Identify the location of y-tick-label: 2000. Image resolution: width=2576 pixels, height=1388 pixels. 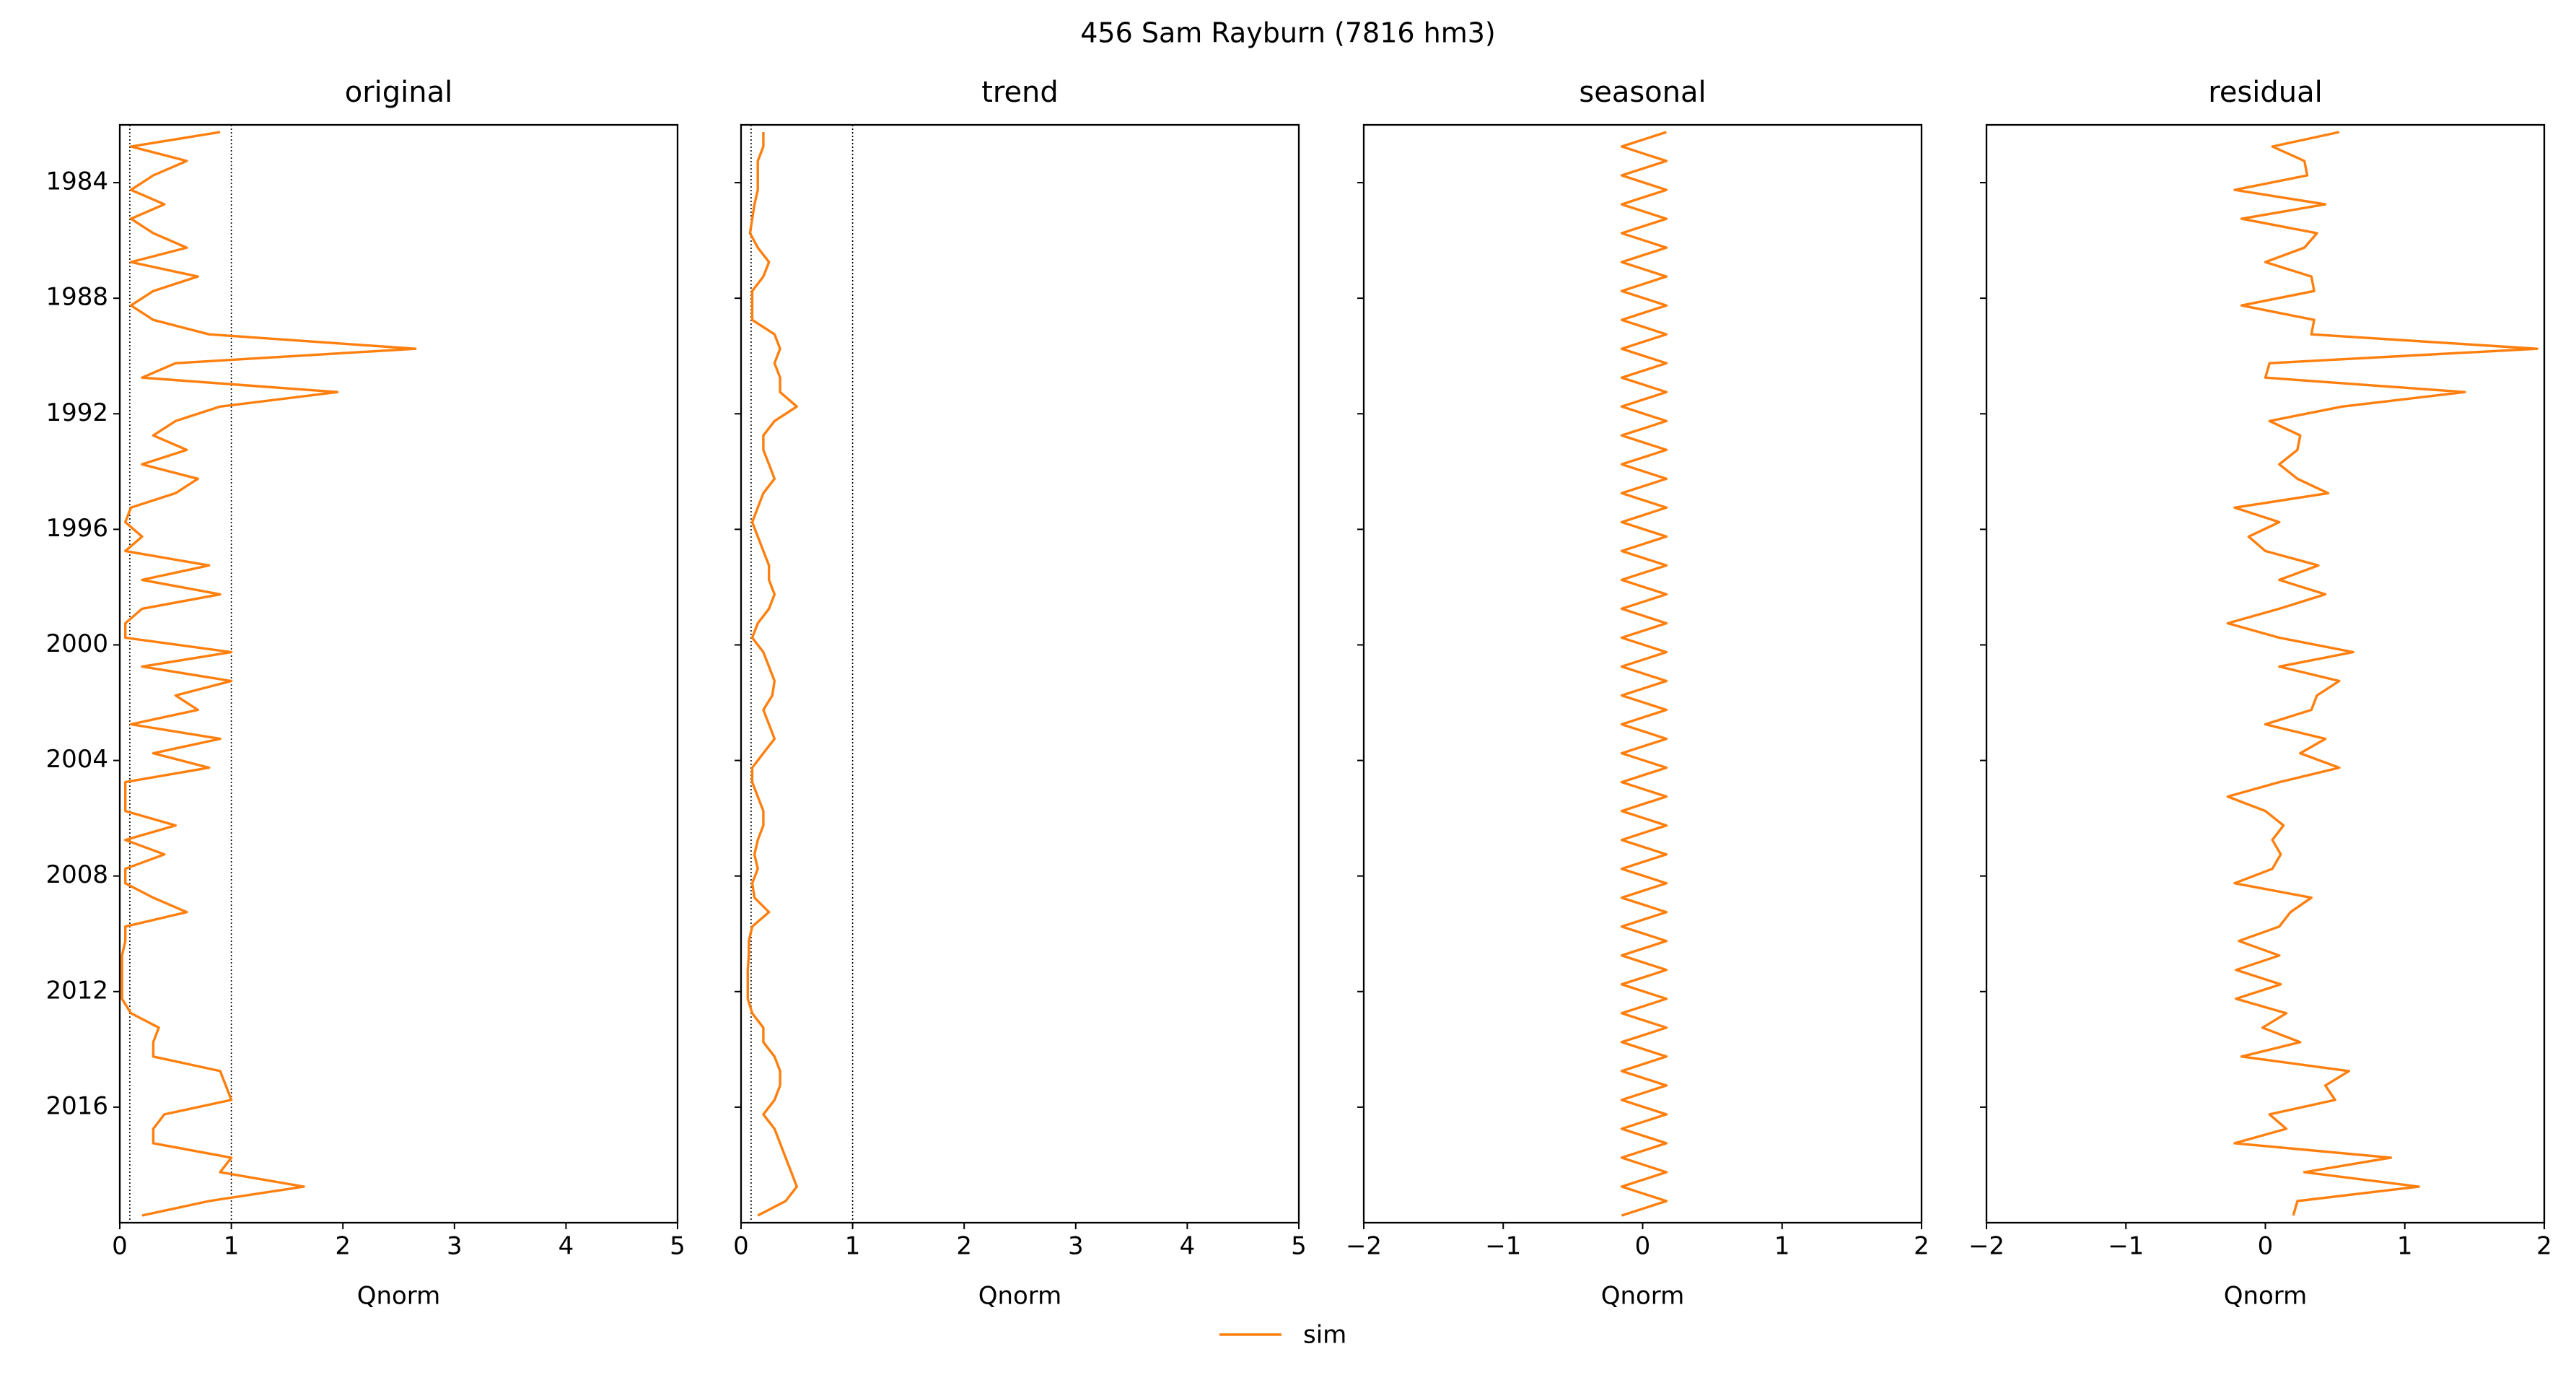
(76, 643).